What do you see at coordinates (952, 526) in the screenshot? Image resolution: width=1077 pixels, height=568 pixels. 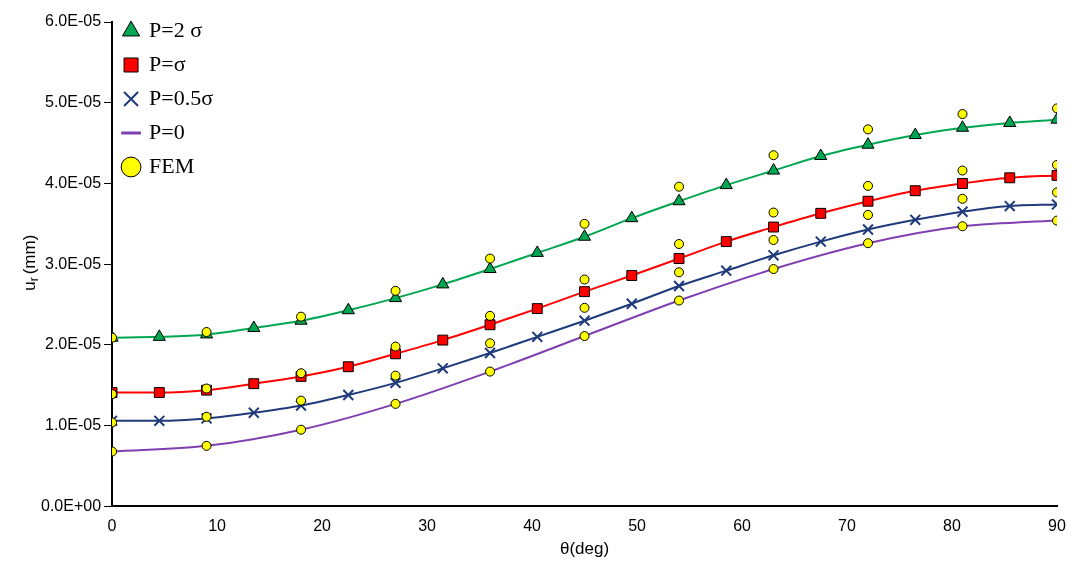 I see `x-tick-label: 80` at bounding box center [952, 526].